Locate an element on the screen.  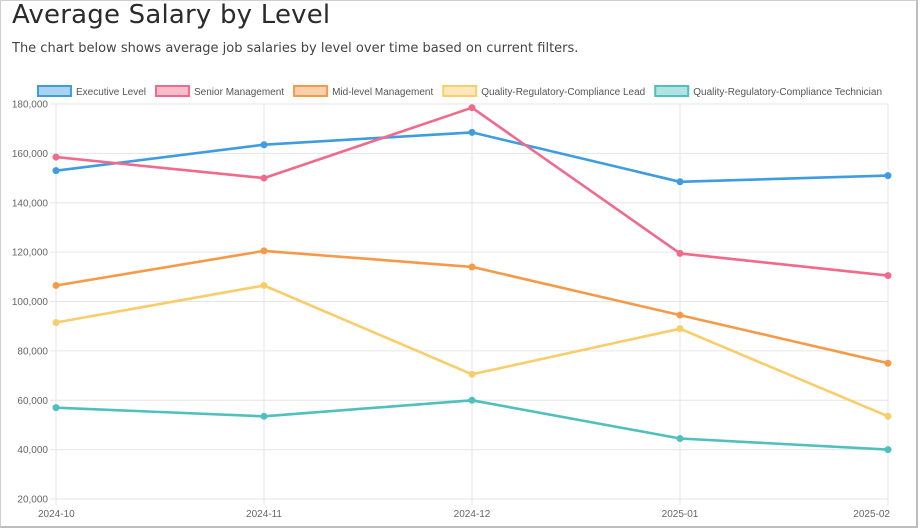
y-tick-label: 140,000 is located at coordinates (30, 203).